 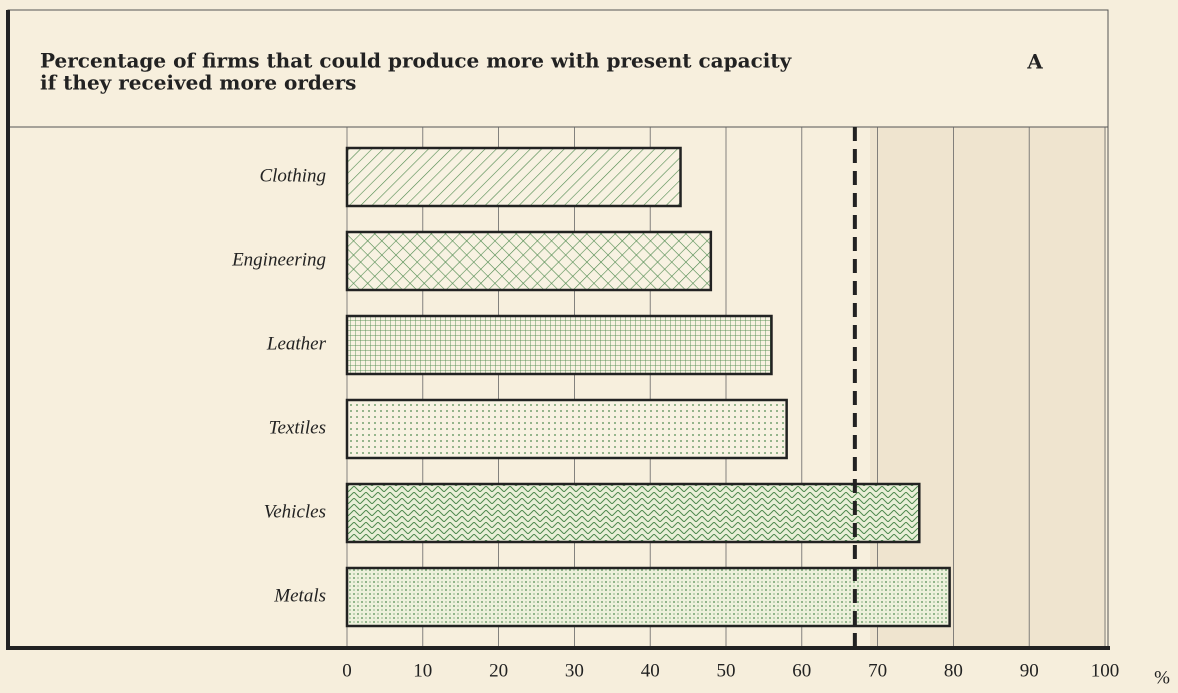 I want to click on y-tick-label: Metals, so click(x=299, y=595).